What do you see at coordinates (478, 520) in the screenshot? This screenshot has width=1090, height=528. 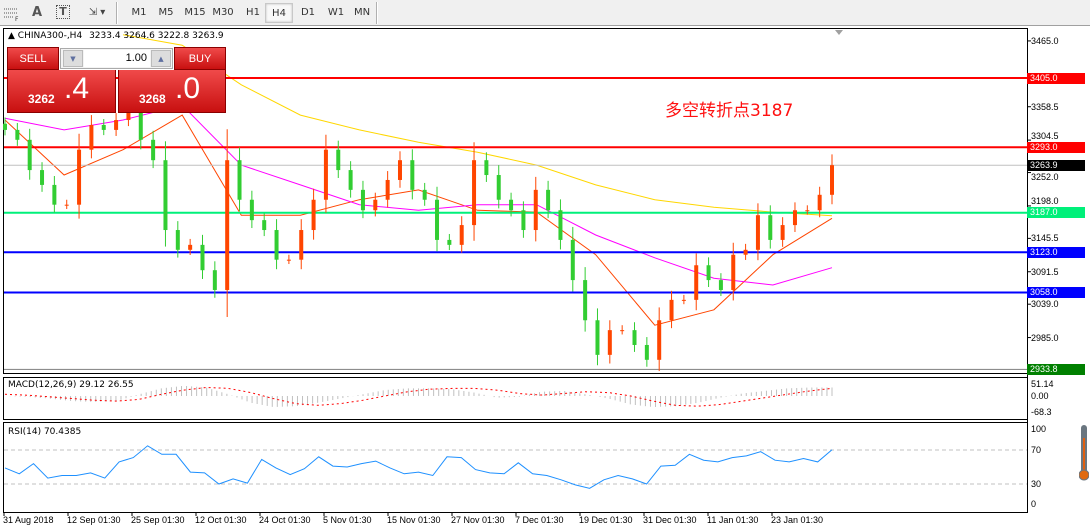 I see `time-axis-label: 27 Nov 01:30` at bounding box center [478, 520].